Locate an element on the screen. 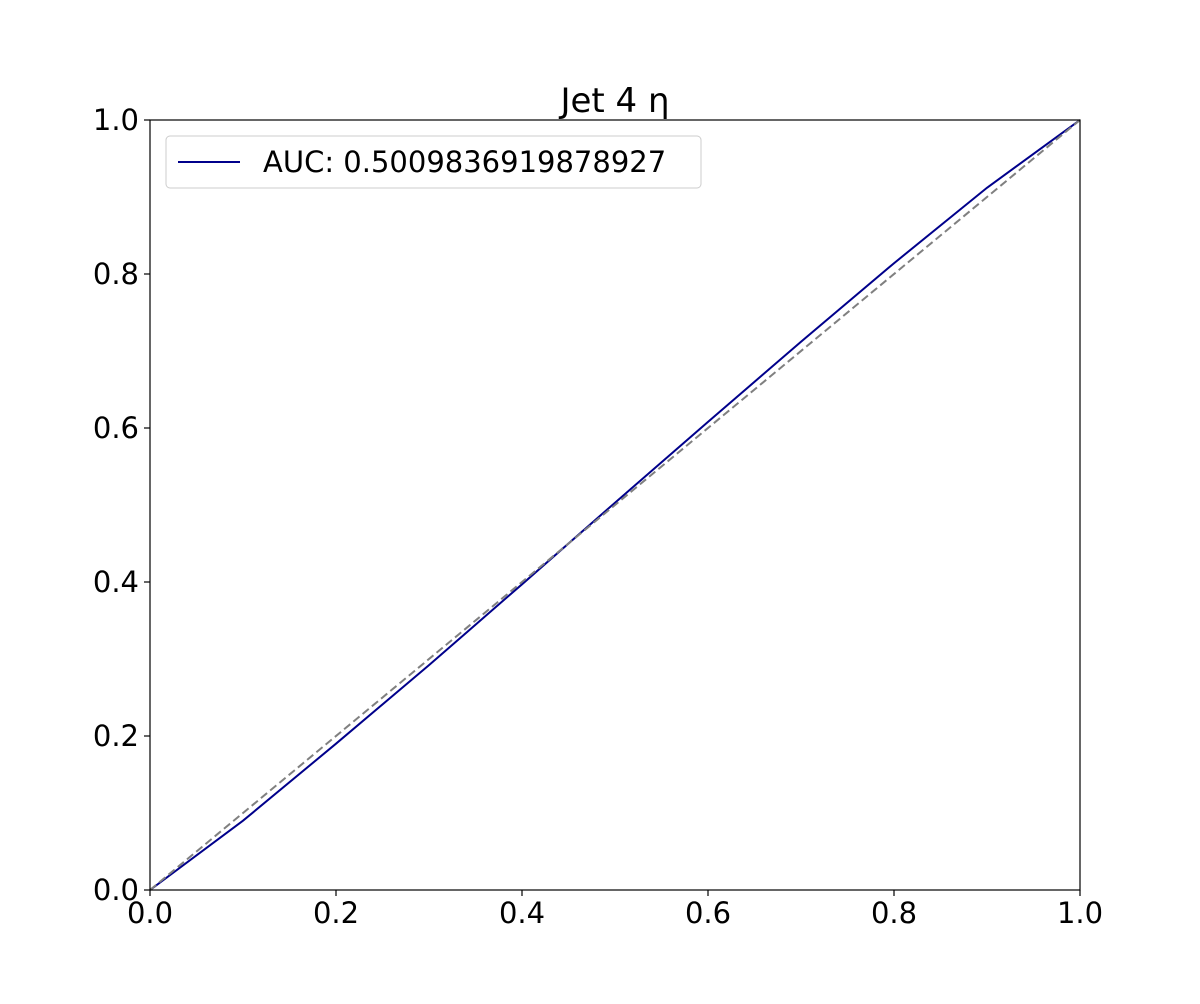  legend-label: AUC: 0.5009836919878927 is located at coordinates (464, 162).